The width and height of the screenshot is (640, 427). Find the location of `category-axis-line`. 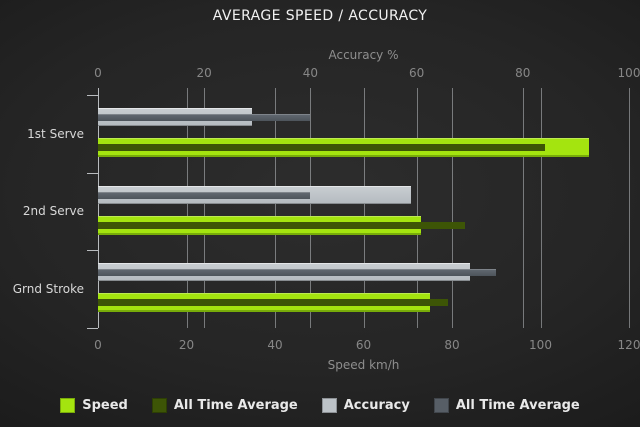

category-axis-line is located at coordinates (98, 208).